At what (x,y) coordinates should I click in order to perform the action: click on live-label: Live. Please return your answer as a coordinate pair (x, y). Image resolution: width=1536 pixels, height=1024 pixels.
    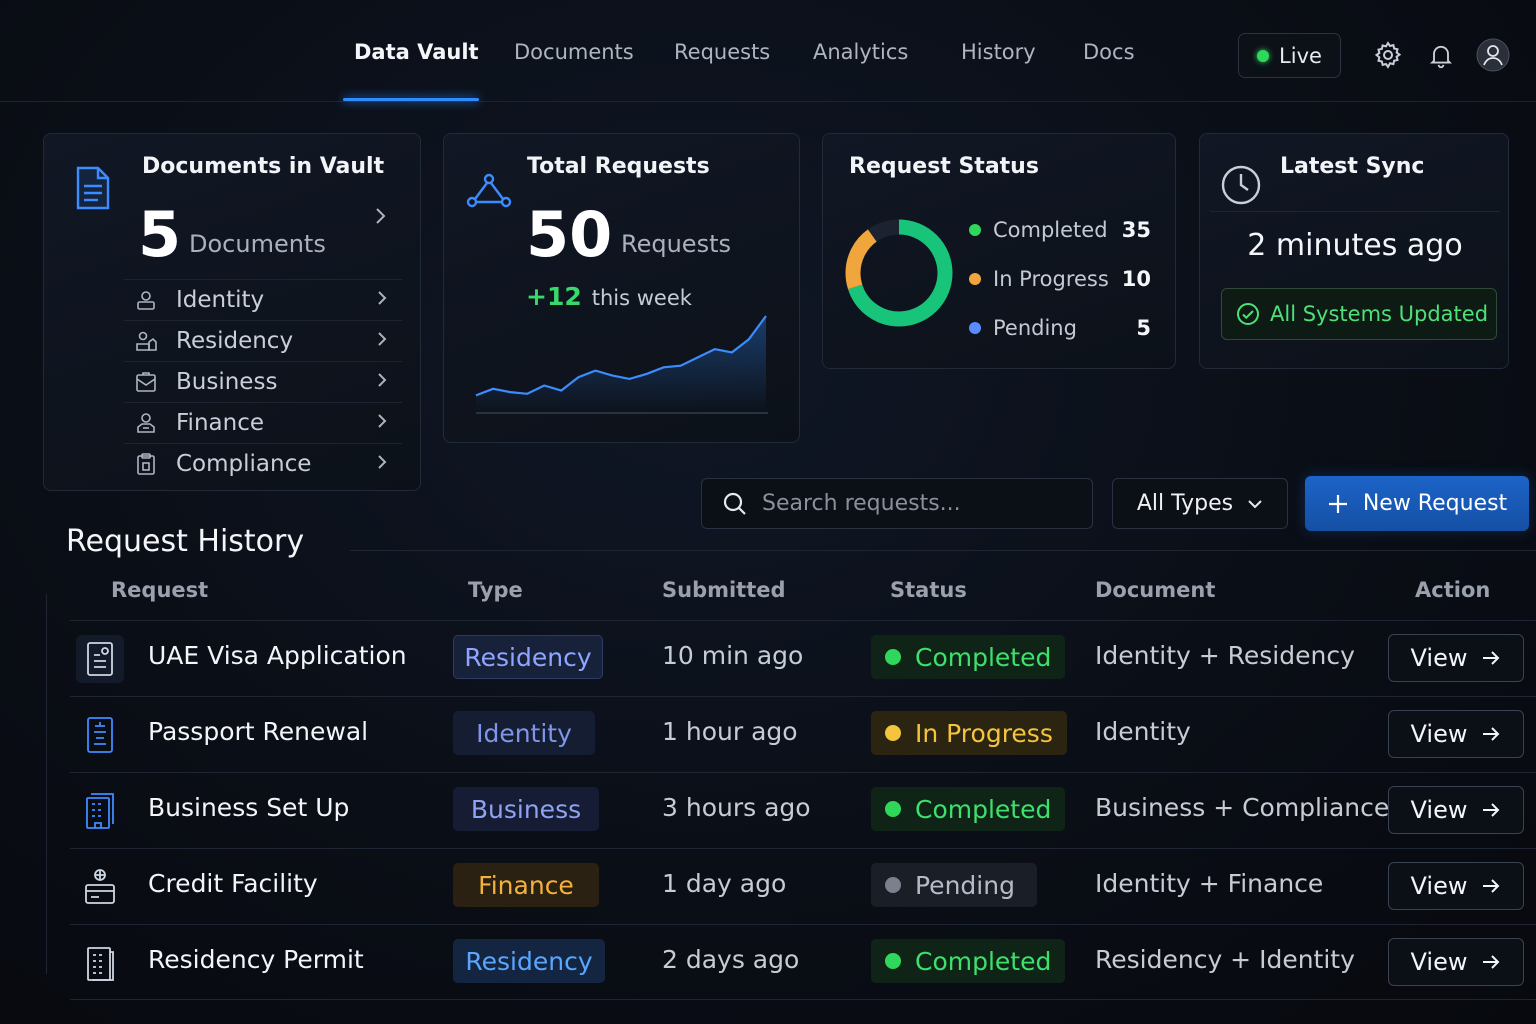
    Looking at the image, I should click on (1300, 55).